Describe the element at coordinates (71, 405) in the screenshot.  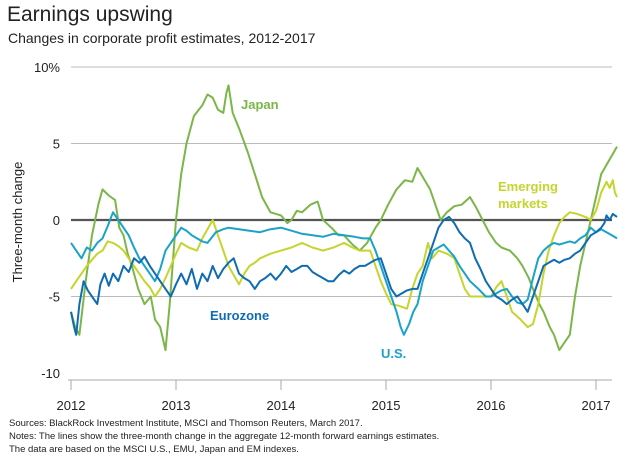
I see `x-tick-label: 2012` at that location.